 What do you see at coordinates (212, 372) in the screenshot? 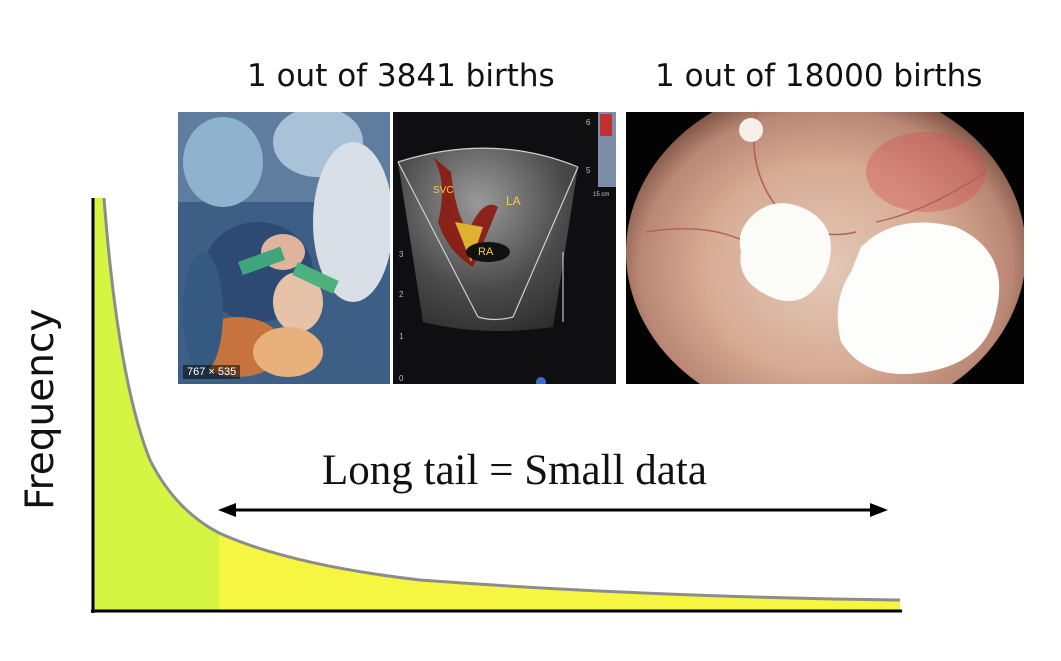
I see `photo-size-label: 767 × 535` at bounding box center [212, 372].